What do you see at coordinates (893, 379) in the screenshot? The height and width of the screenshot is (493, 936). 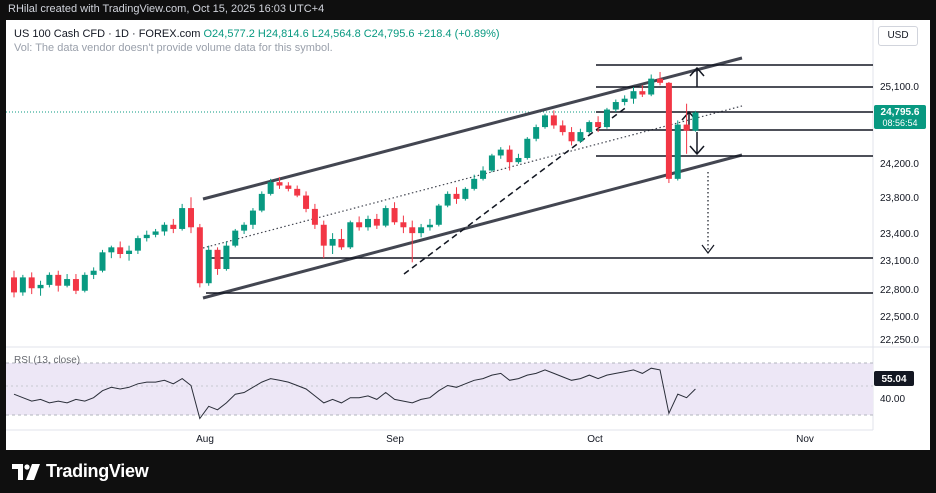 I see `rsi-value-label: 55.04` at bounding box center [893, 379].